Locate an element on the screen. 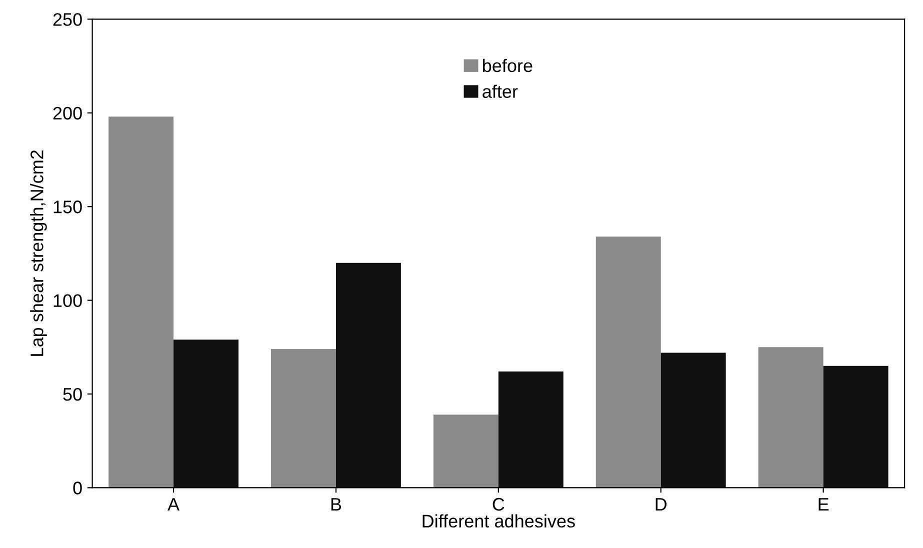  y-tick-label: 0 is located at coordinates (77, 488).